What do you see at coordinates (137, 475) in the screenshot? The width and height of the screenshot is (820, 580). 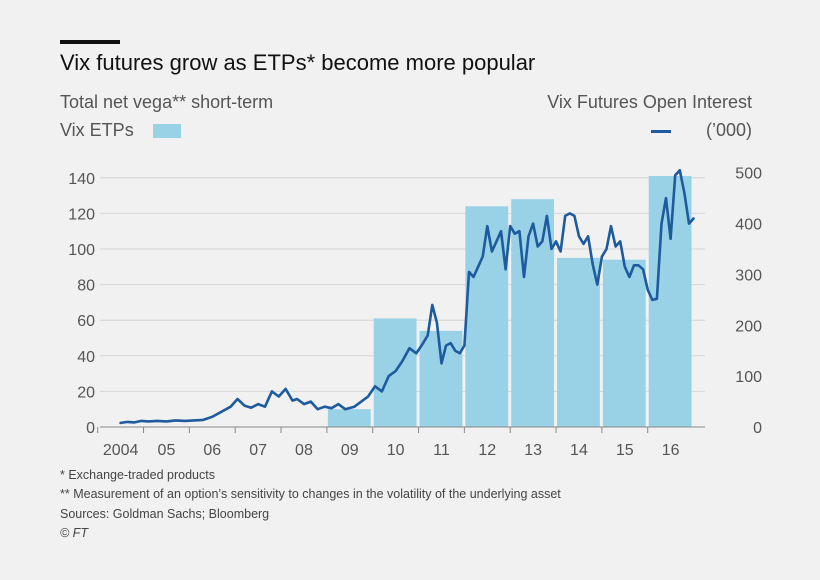 I see `footnote-etp: * Exchange-traded products` at bounding box center [137, 475].